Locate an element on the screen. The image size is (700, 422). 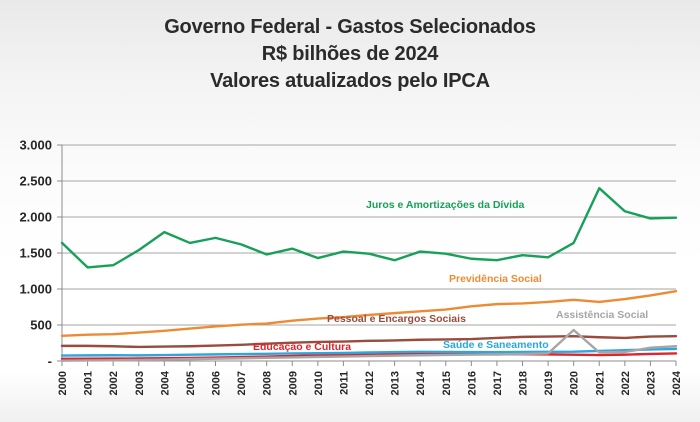
y-tick-label: 2.500 is located at coordinates (35, 181).